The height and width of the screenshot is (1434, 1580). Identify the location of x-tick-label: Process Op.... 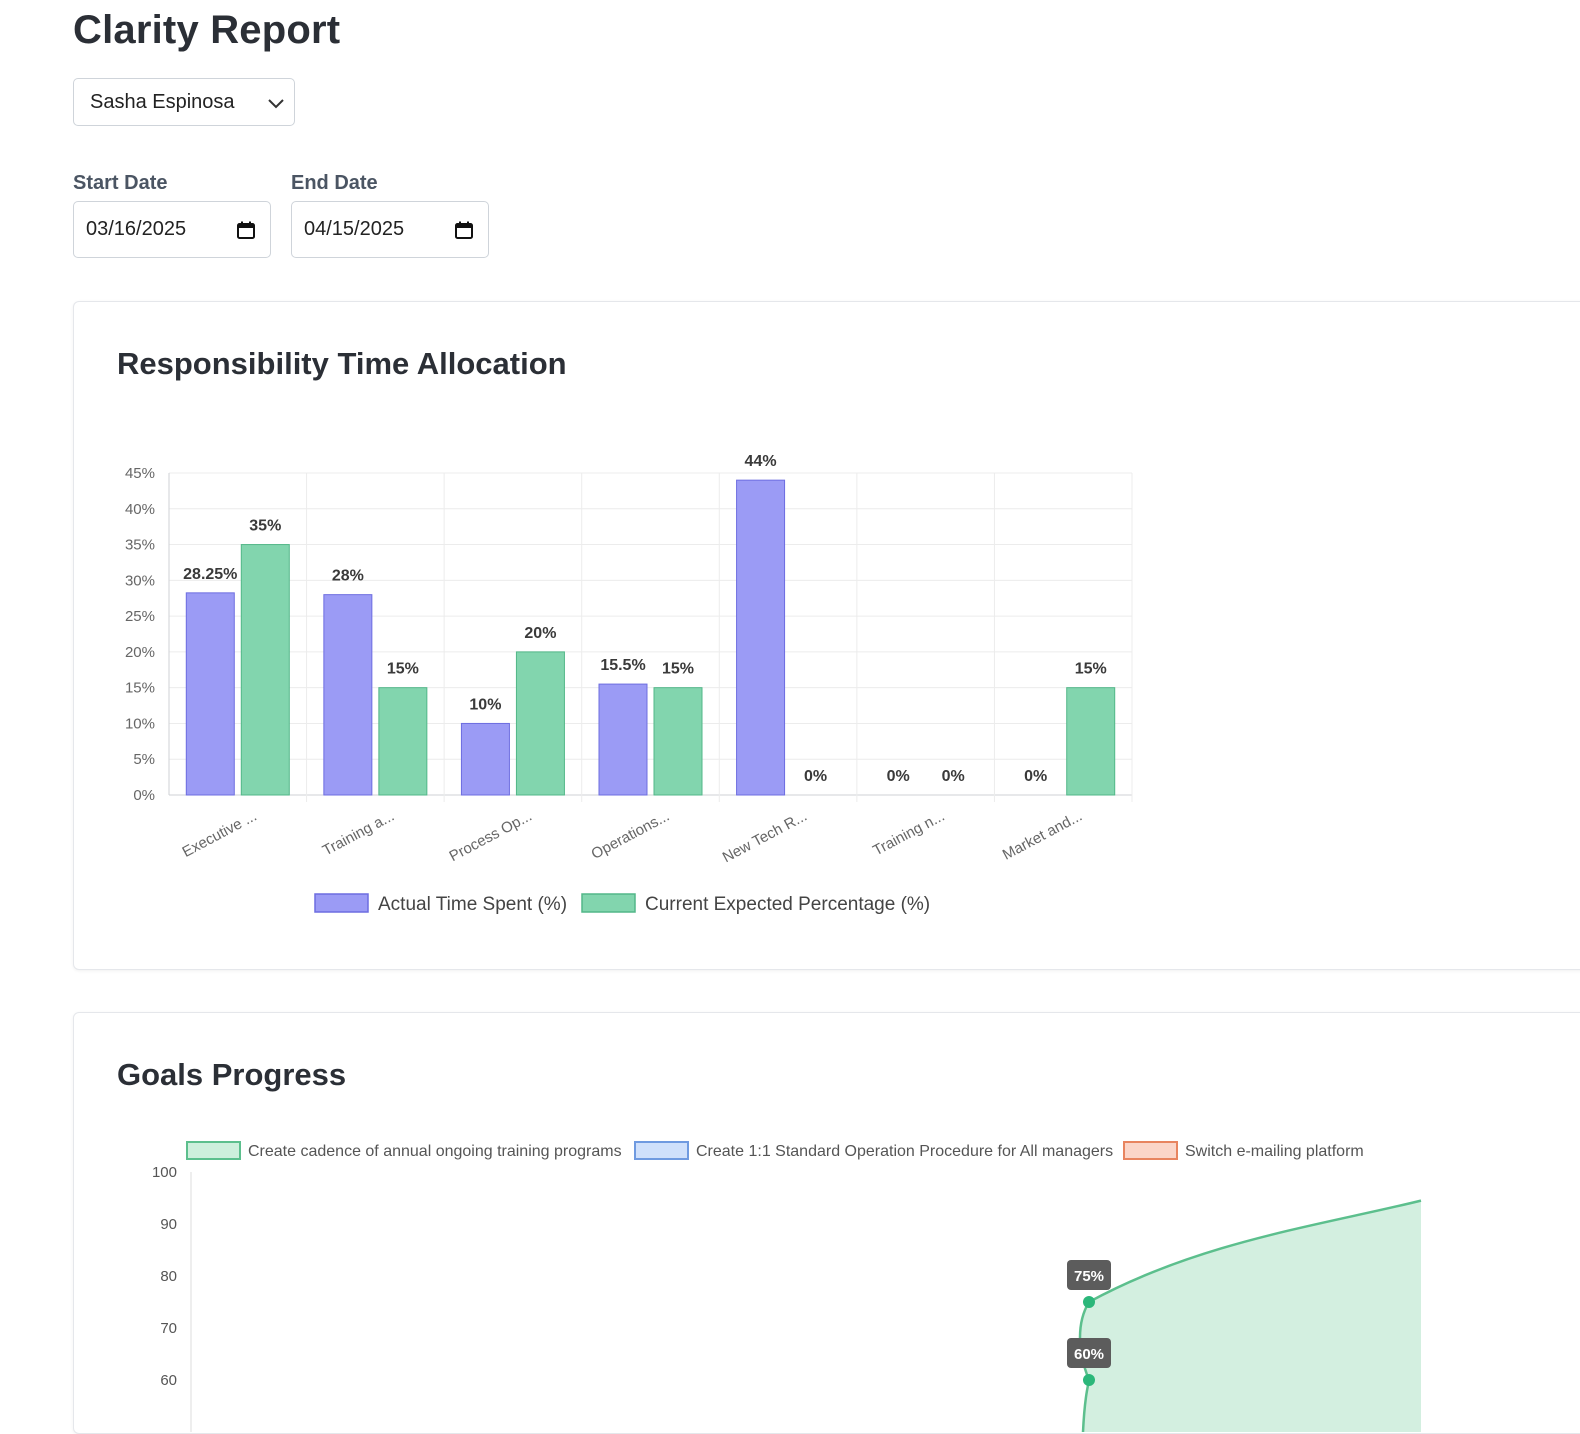
(491, 837).